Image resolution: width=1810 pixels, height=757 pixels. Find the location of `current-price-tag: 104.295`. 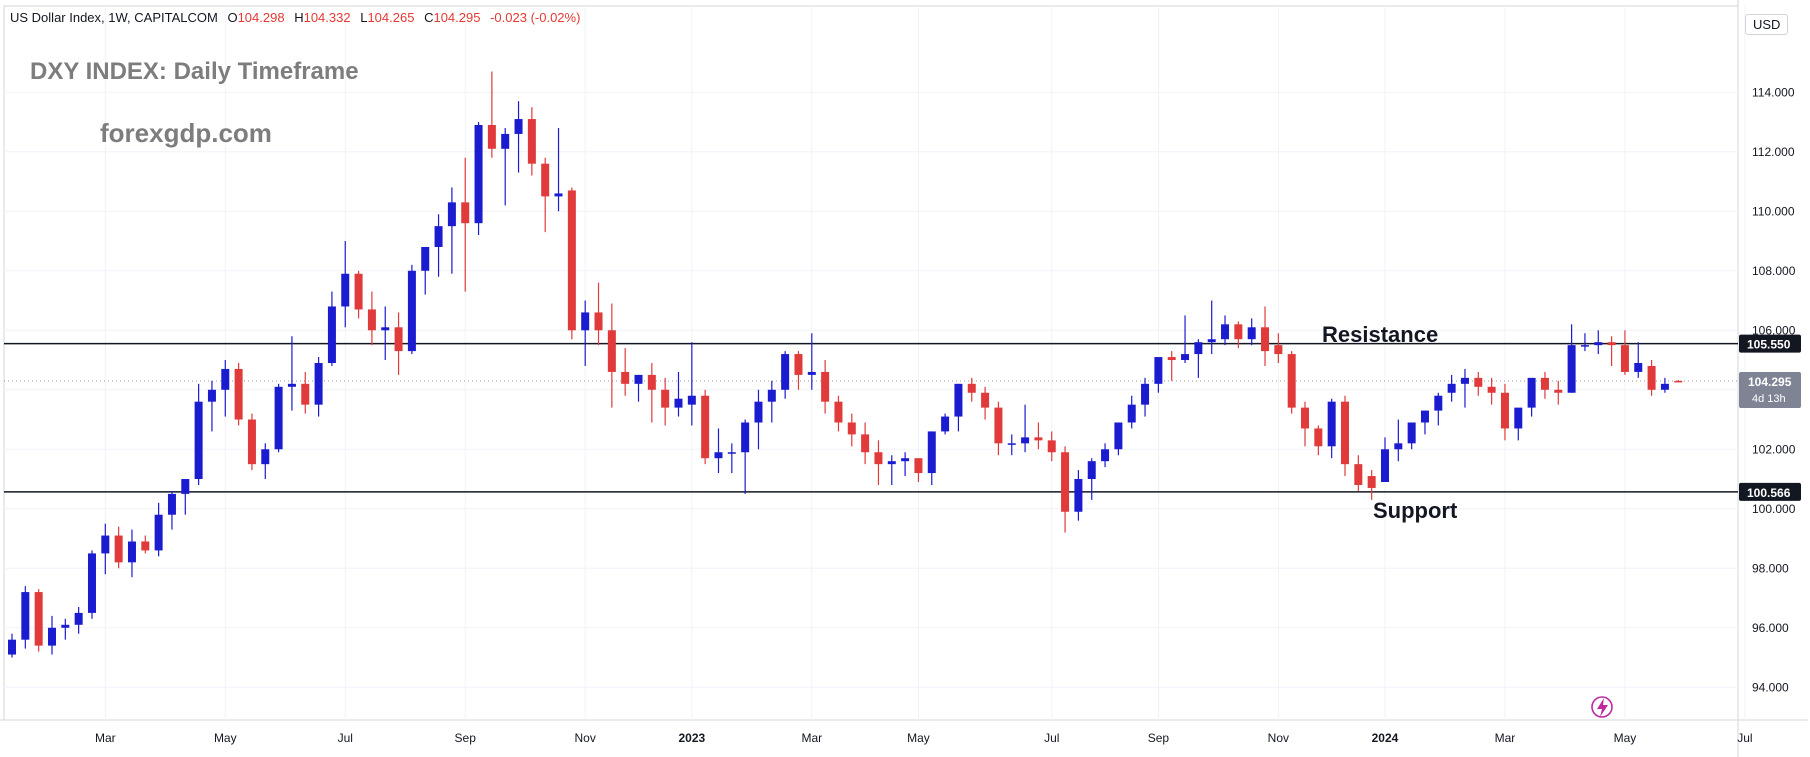

current-price-tag: 104.295 is located at coordinates (1770, 382).